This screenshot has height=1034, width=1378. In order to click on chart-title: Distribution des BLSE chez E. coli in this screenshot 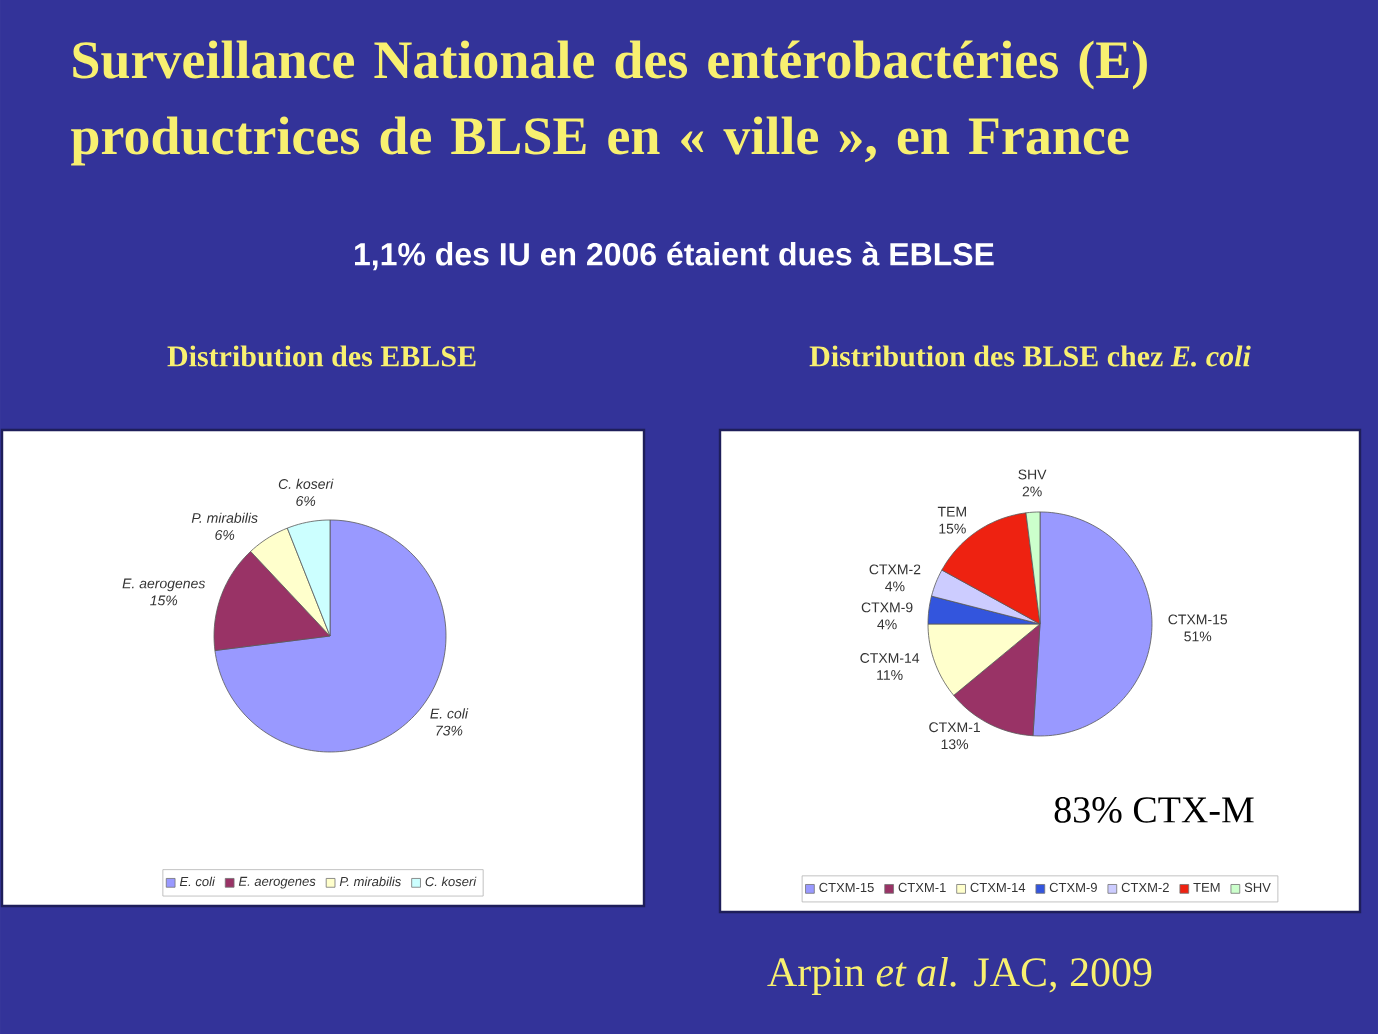, I will do `click(1030, 356)`.